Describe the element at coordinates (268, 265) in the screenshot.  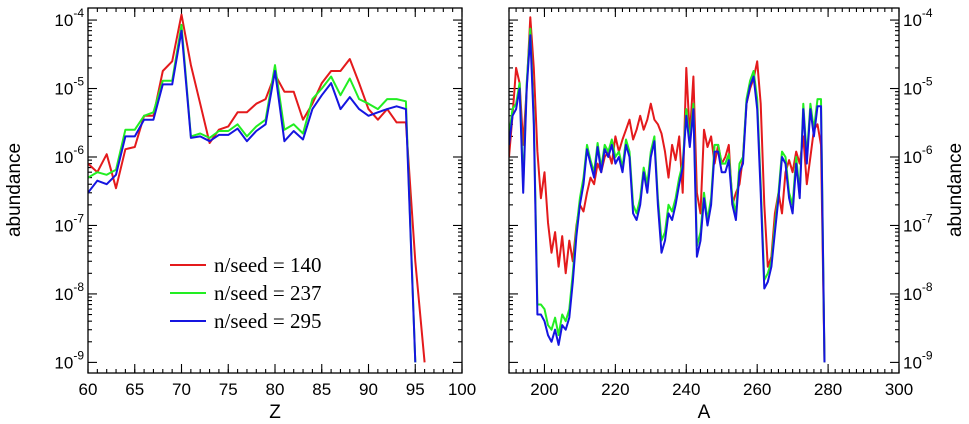
I see `legend-label: n/seed = 140` at that location.